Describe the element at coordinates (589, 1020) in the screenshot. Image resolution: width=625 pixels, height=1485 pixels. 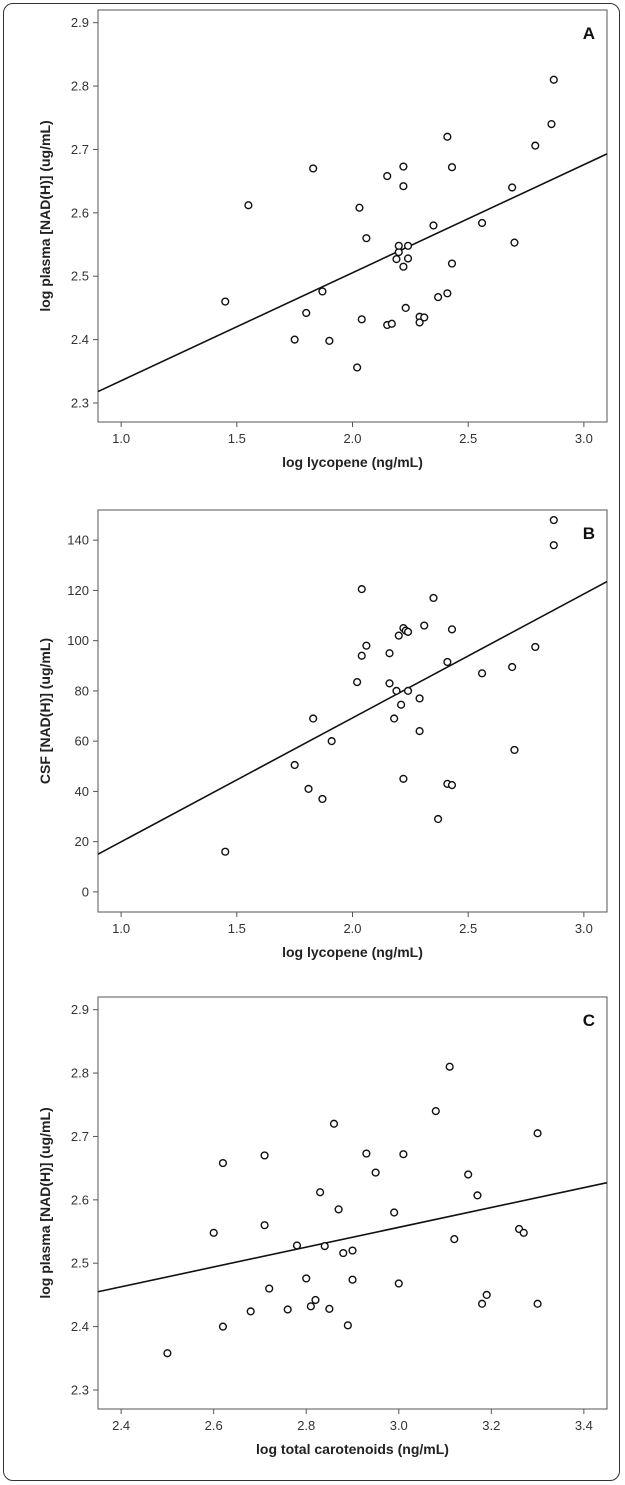
I see `panel-letter: C` at that location.